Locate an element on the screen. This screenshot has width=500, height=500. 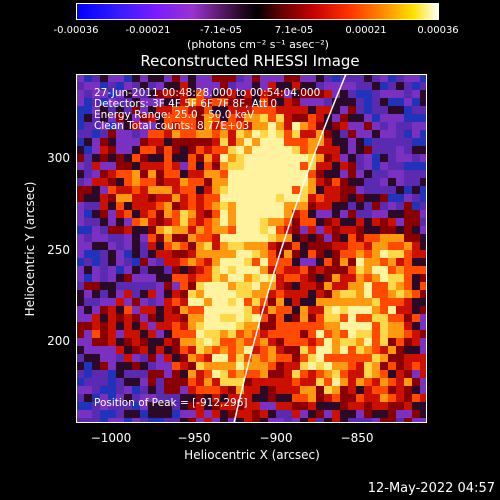
x-tick-label: −1000 is located at coordinates (111, 438).